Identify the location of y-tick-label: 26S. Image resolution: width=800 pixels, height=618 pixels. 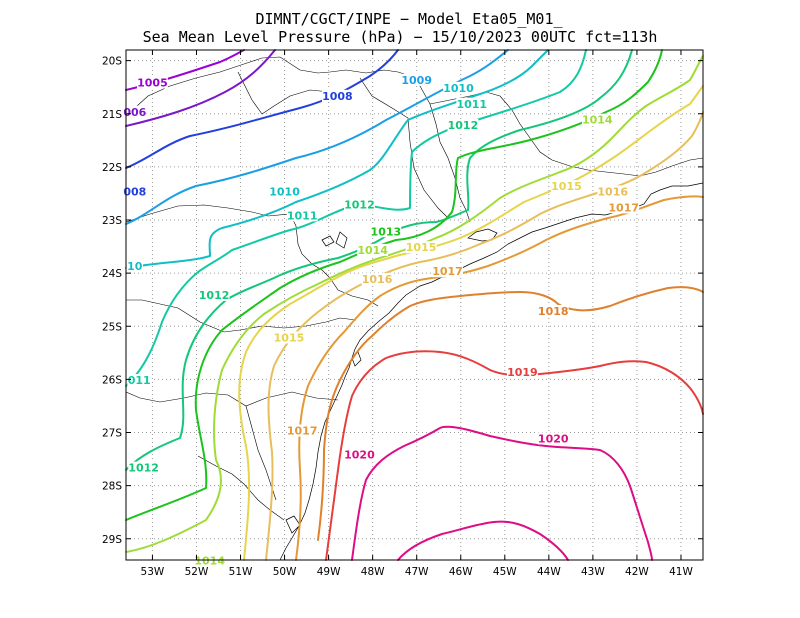
(112, 380).